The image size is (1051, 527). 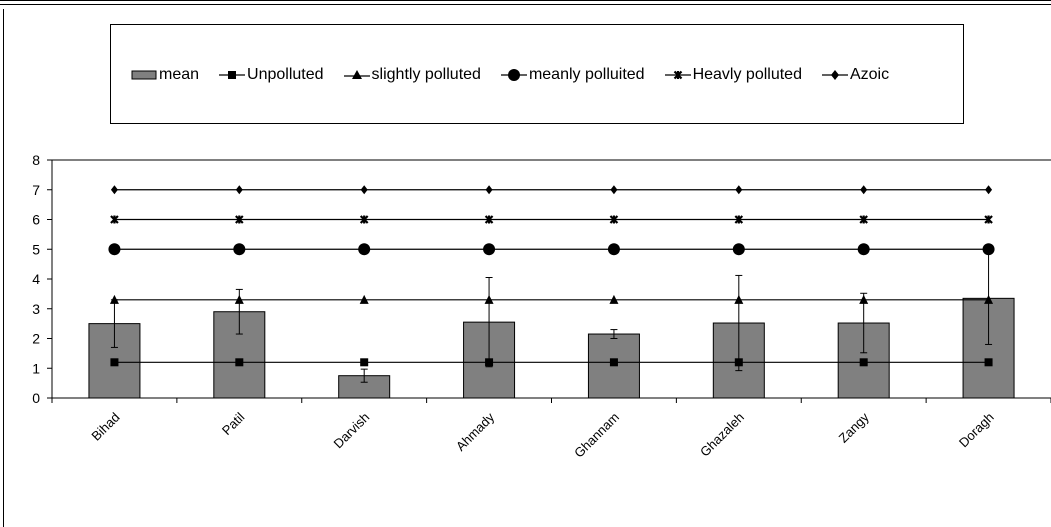 I want to click on legend-label-slightly-polluted: slightly polluted, so click(x=426, y=74).